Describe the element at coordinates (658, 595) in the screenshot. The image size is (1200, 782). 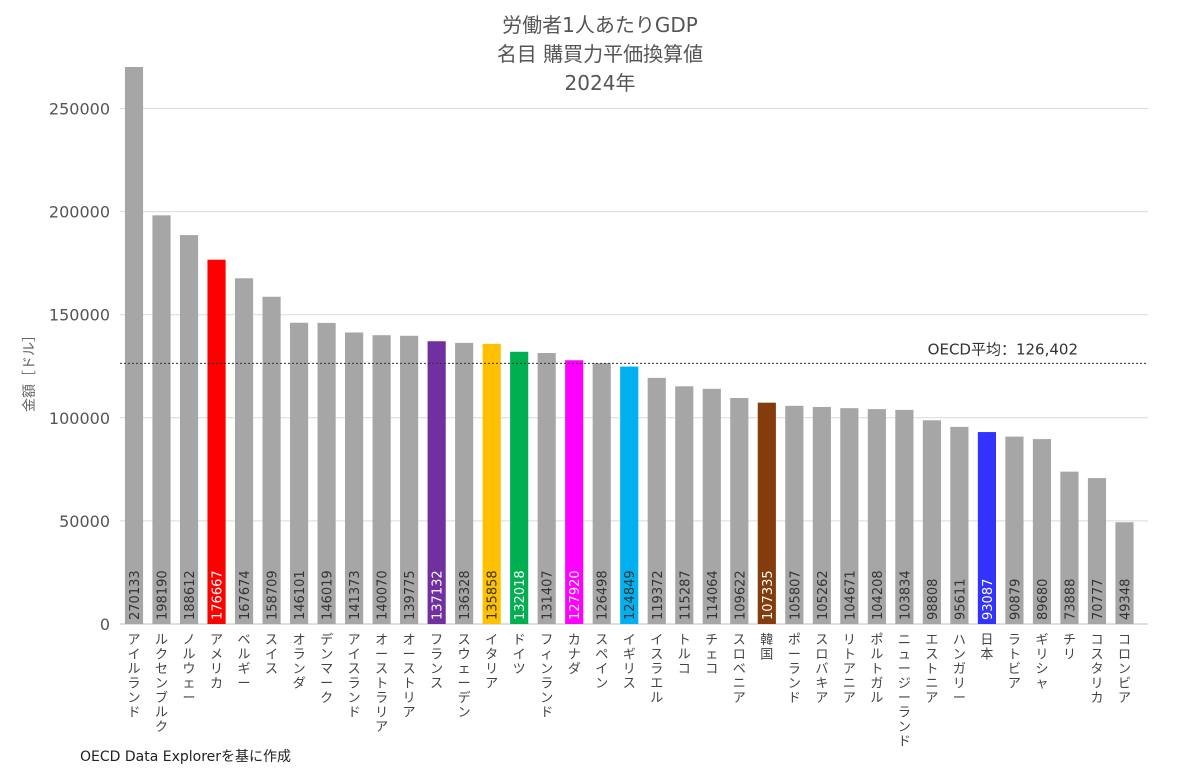
I see `value-label: 119372` at that location.